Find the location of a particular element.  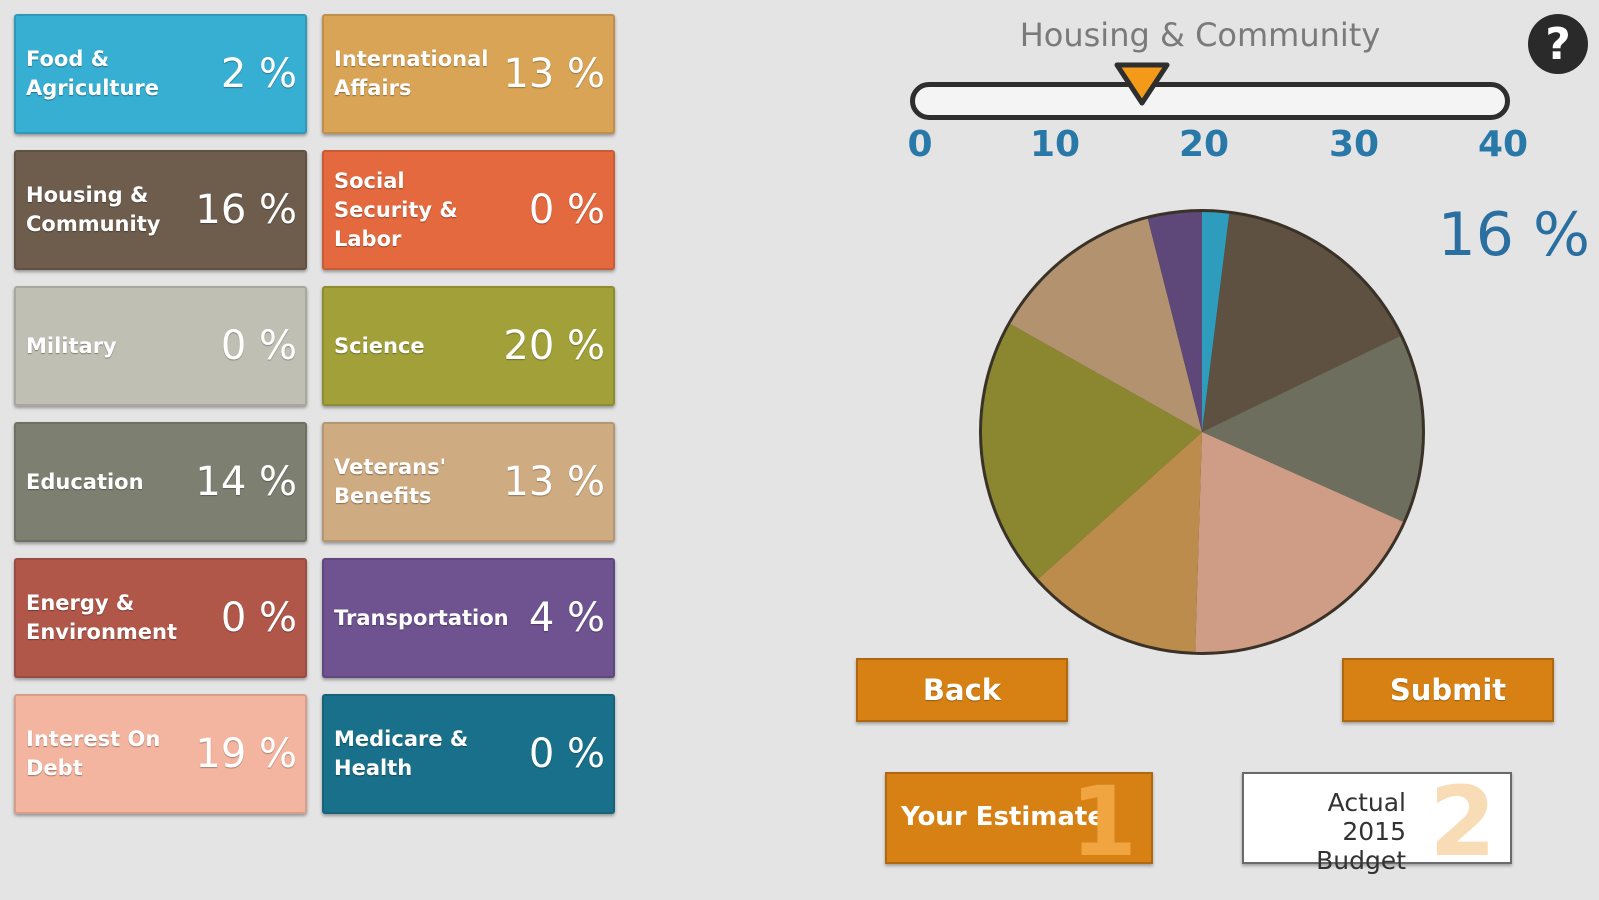

question-mark-icon: ? is located at coordinates (1558, 44).